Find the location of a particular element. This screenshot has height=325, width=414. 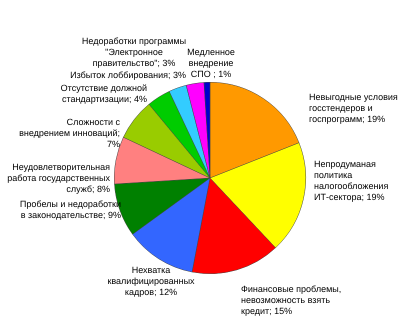

slice-label: Отсутствие должной стандартизации; 4% is located at coordinates (103, 93).